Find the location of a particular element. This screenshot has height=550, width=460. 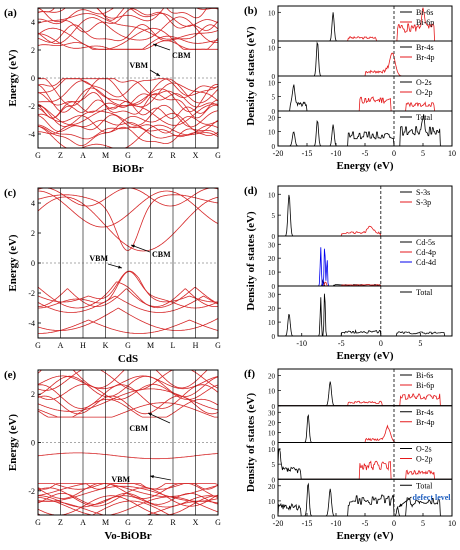

x-tick-label: -20 is located at coordinates (278, 153).